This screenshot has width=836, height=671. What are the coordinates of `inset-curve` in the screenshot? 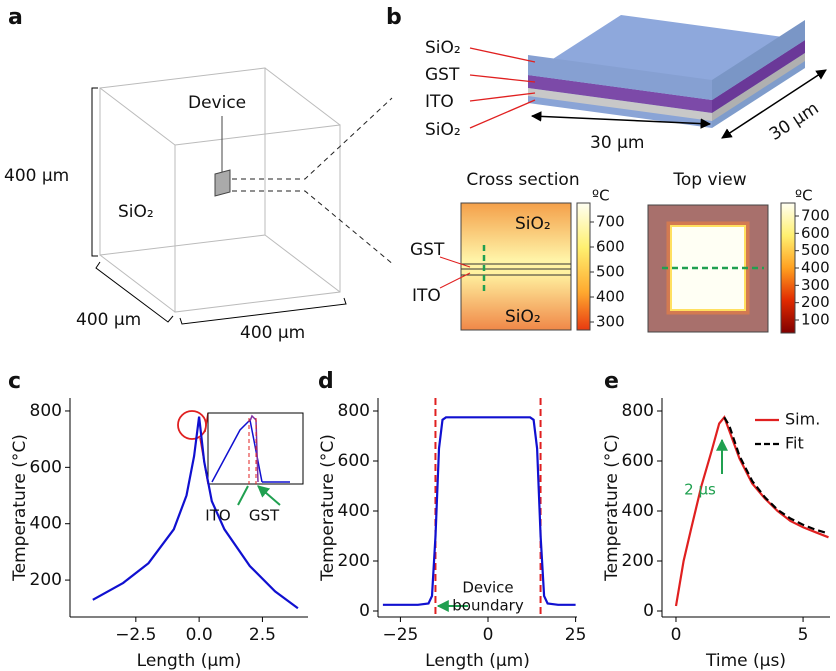 It's located at (254, 448).